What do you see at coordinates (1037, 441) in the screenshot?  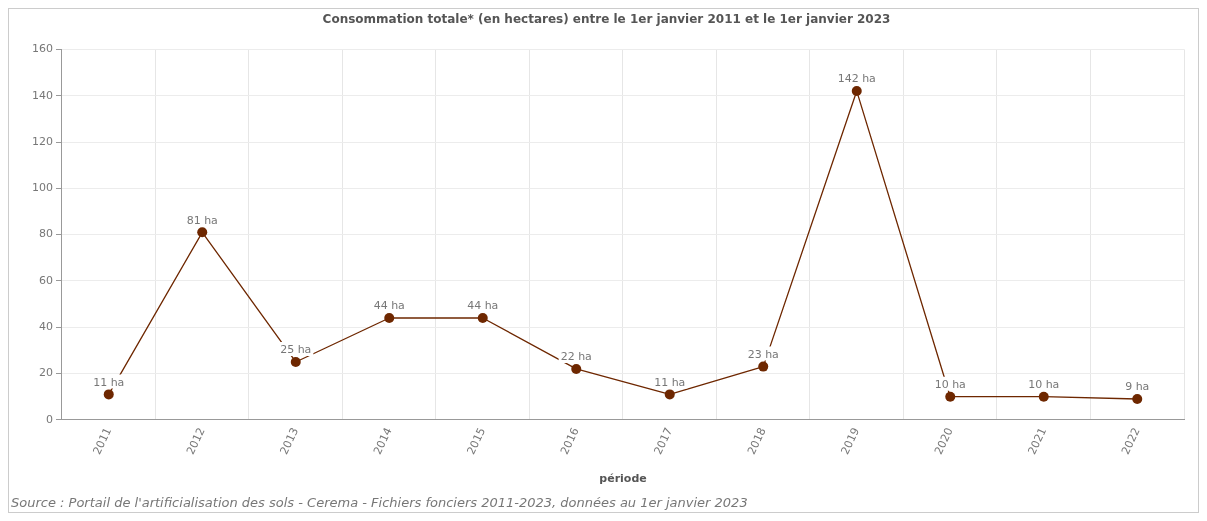 I see `x-tick-label: 2021` at bounding box center [1037, 441].